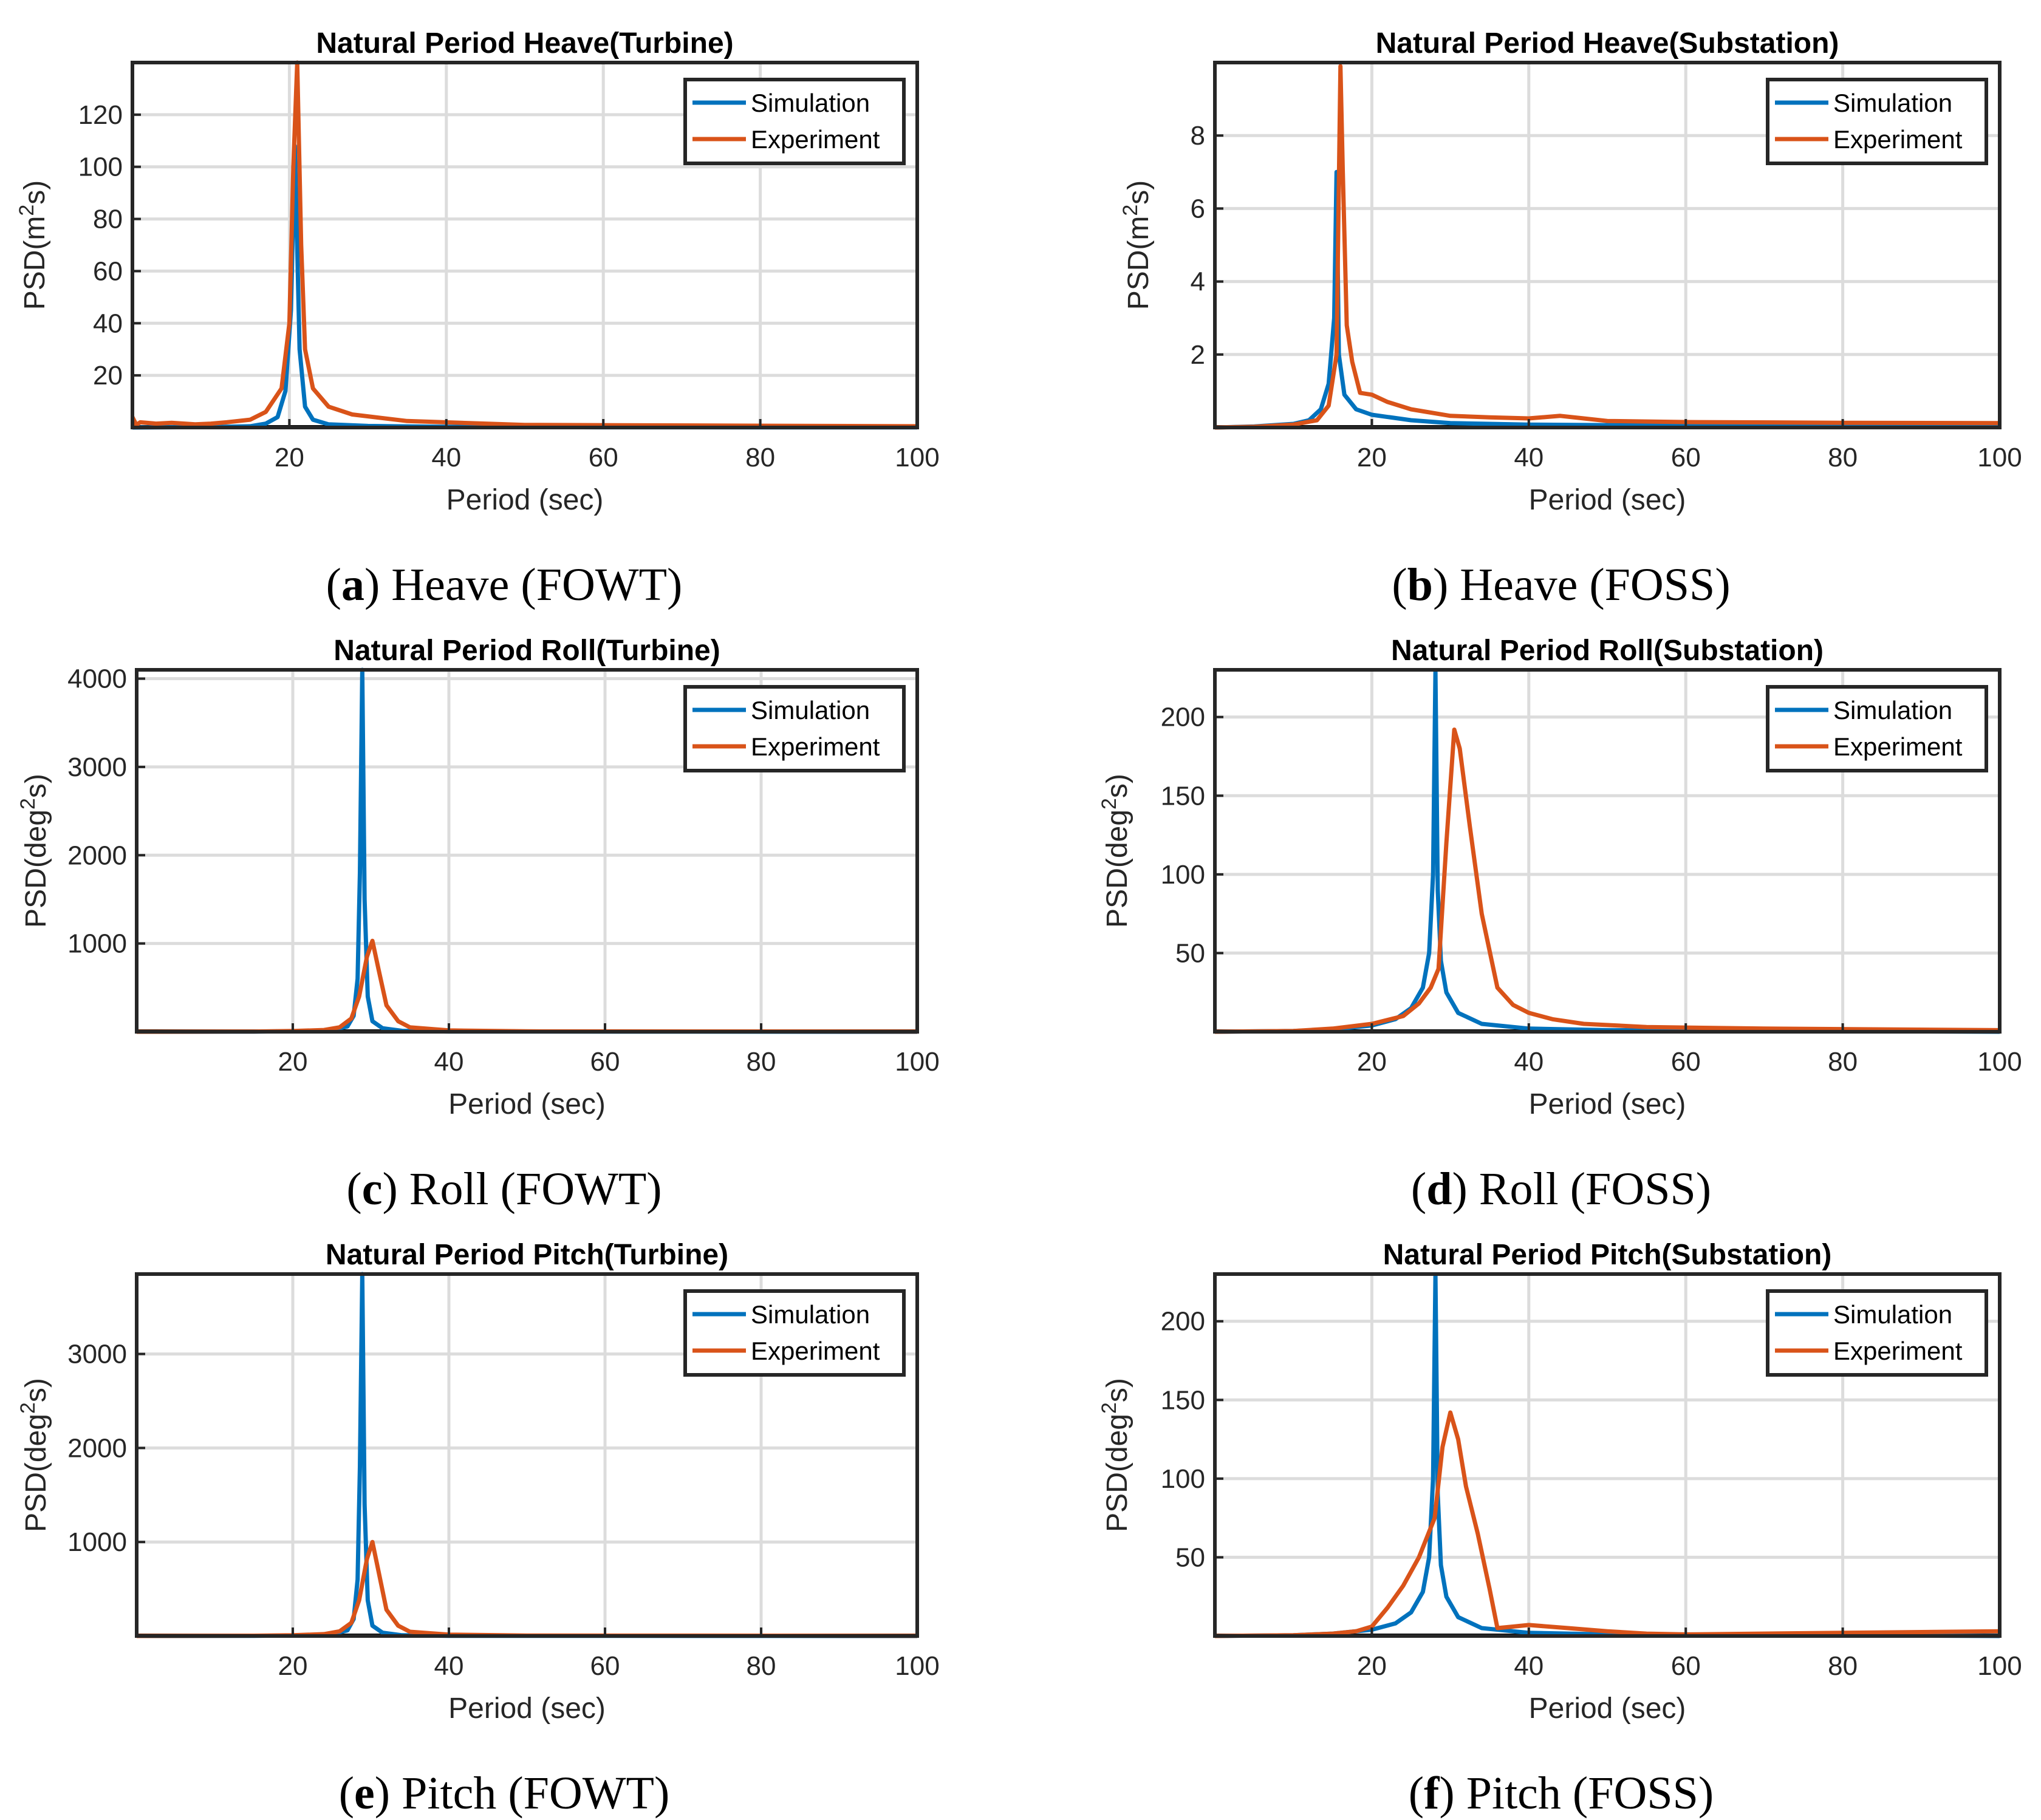  What do you see at coordinates (1420, 584) in the screenshot?
I see `caption-letter: b` at bounding box center [1420, 584].